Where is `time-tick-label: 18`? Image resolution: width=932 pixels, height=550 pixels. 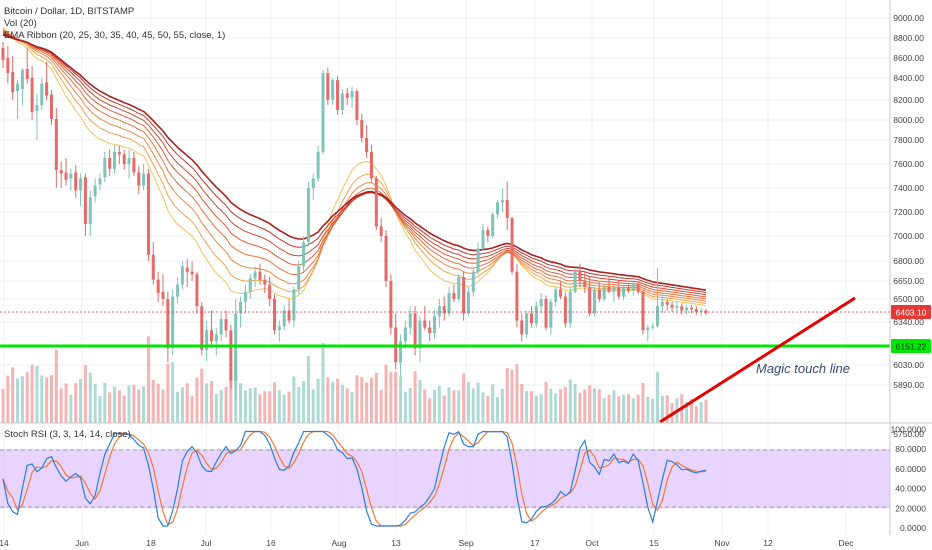 time-tick-label: 18 is located at coordinates (151, 543).